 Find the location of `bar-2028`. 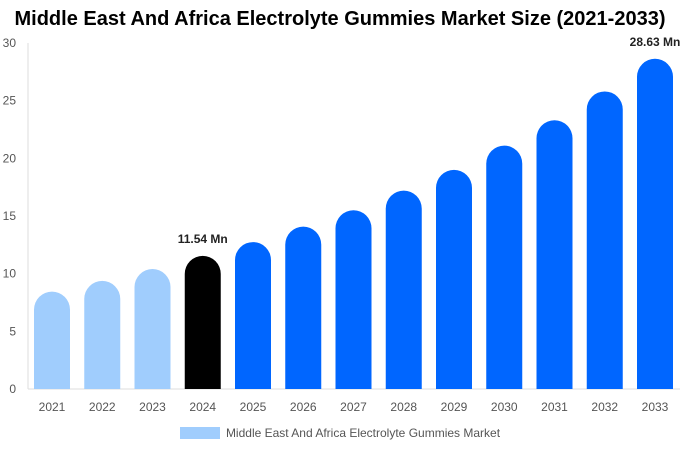

bar-2028 is located at coordinates (403, 289).